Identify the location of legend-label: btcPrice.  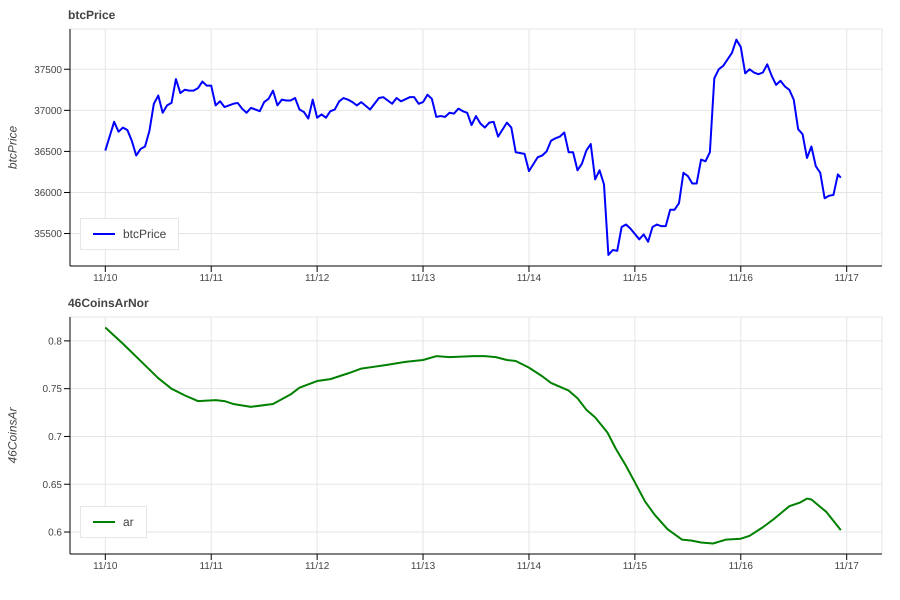
(144, 234).